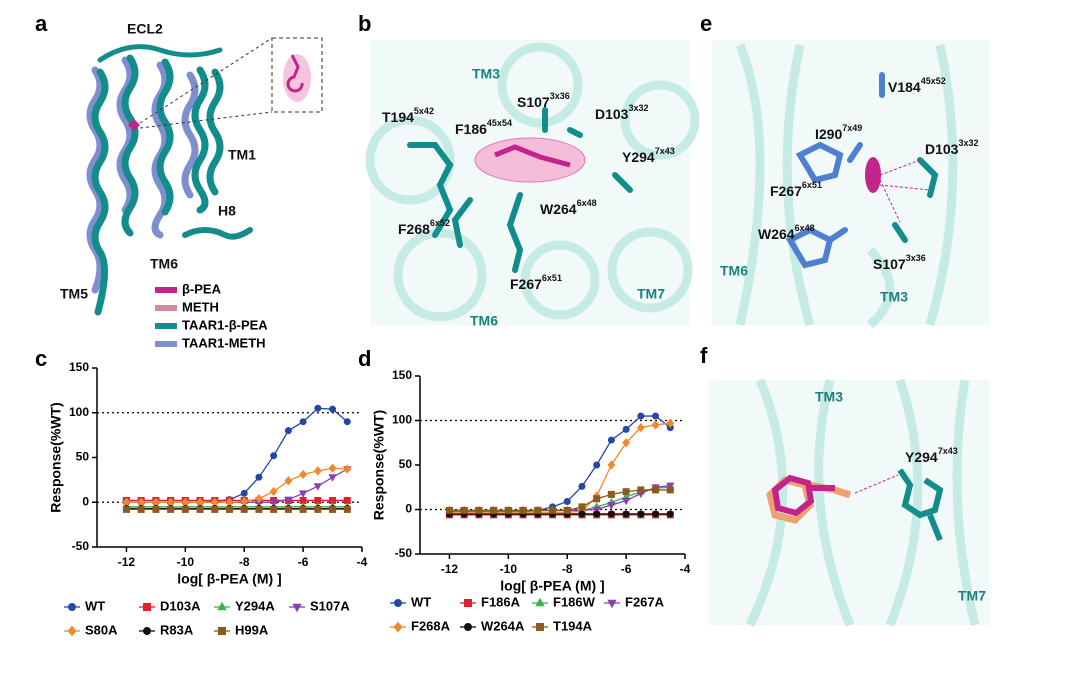 The height and width of the screenshot is (686, 1080). What do you see at coordinates (852, 128) in the screenshot?
I see `residue-sup: 7x49` at bounding box center [852, 128].